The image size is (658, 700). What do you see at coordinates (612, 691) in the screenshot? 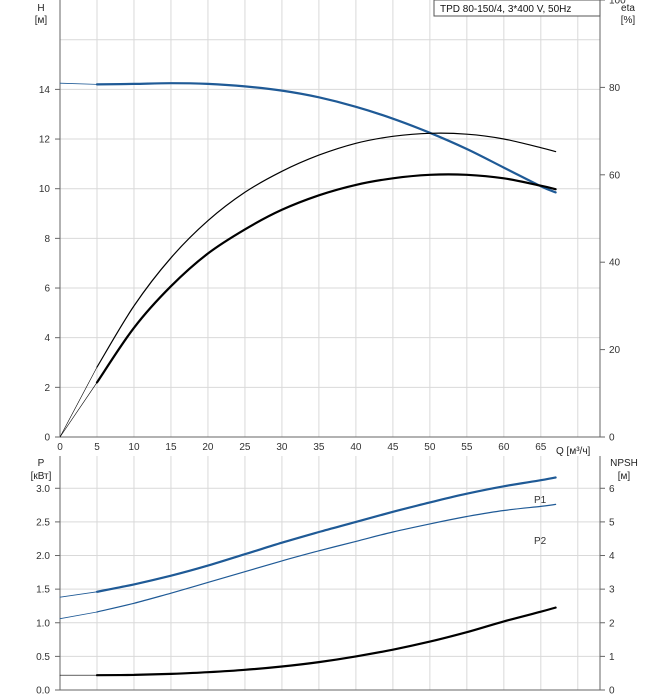
I see `bottom-right-tick-label: 0` at bounding box center [612, 691].